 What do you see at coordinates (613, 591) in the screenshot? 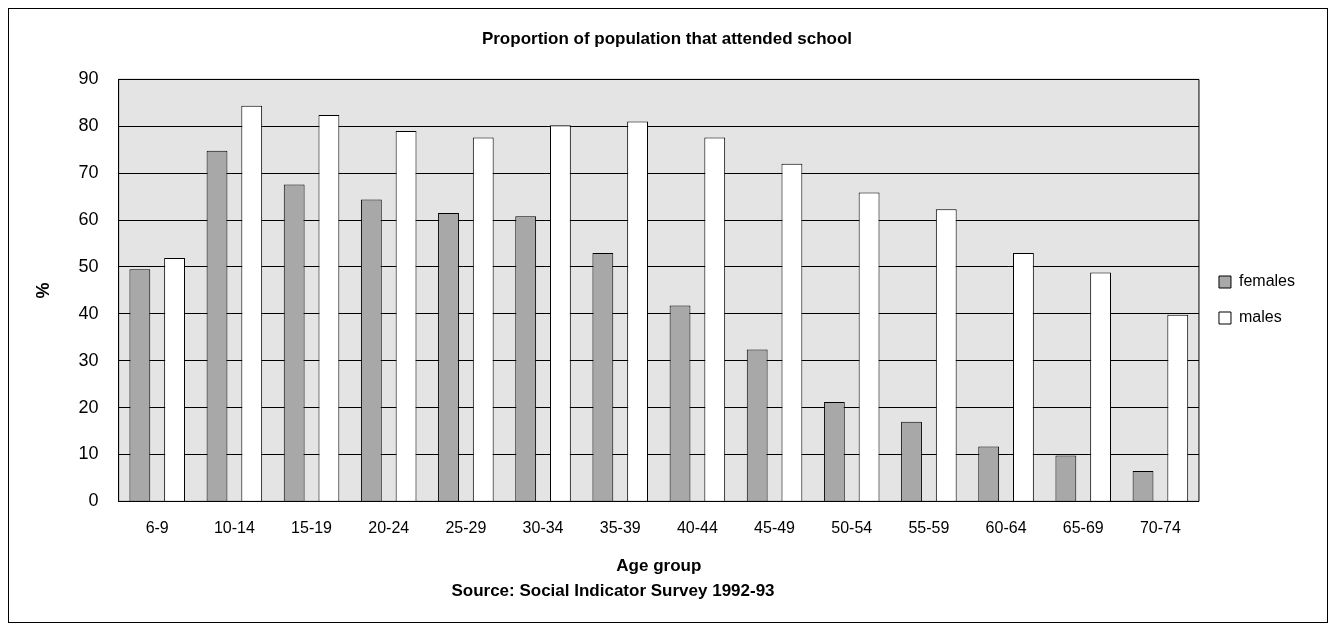
I see `source-note: Source: Social Indicator Survey 1992-93` at bounding box center [613, 591].